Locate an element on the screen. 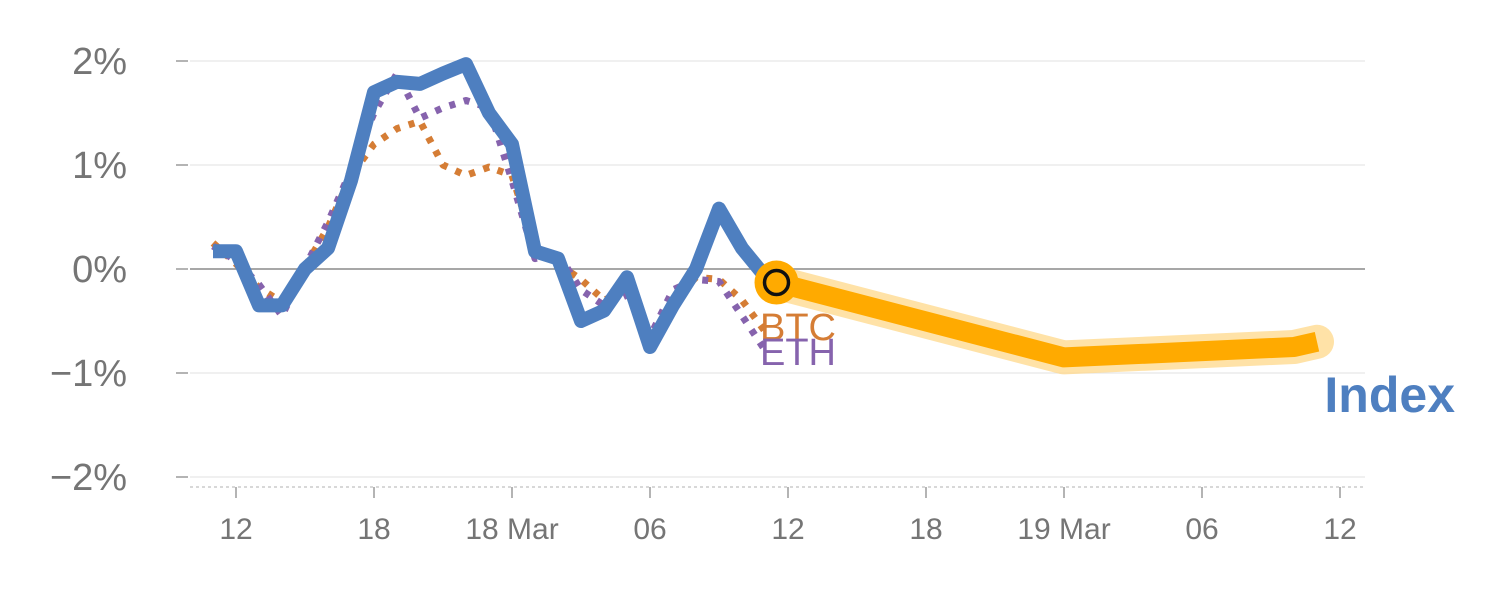  y-tick-label: 1% is located at coordinates (99, 166).